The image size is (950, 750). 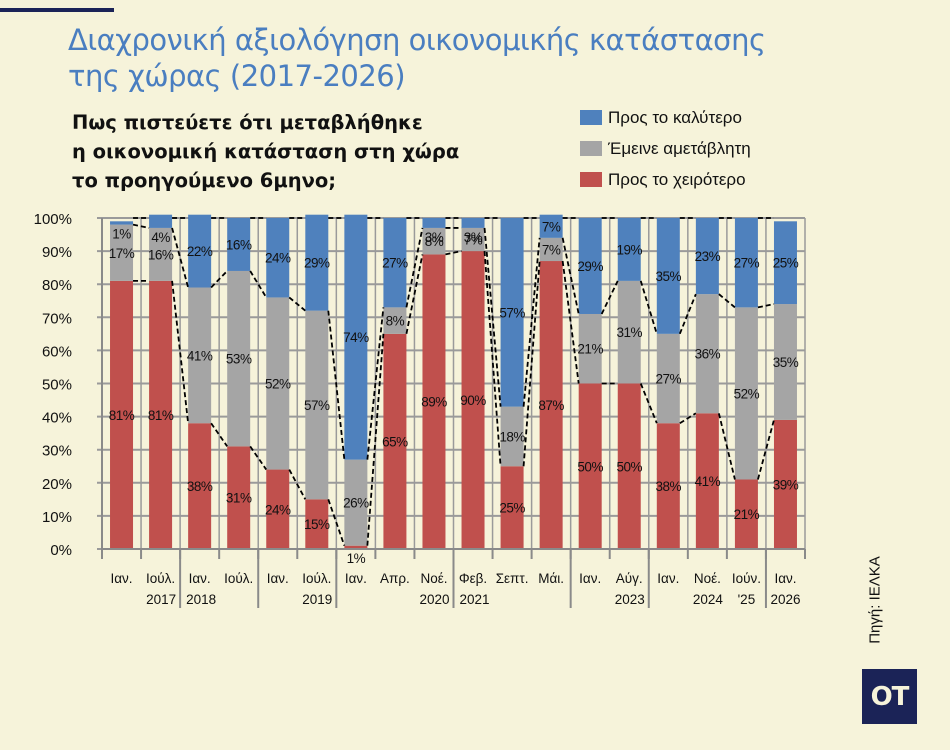 What do you see at coordinates (121, 234) in the screenshot?
I see `data-label-better: 1%` at bounding box center [121, 234].